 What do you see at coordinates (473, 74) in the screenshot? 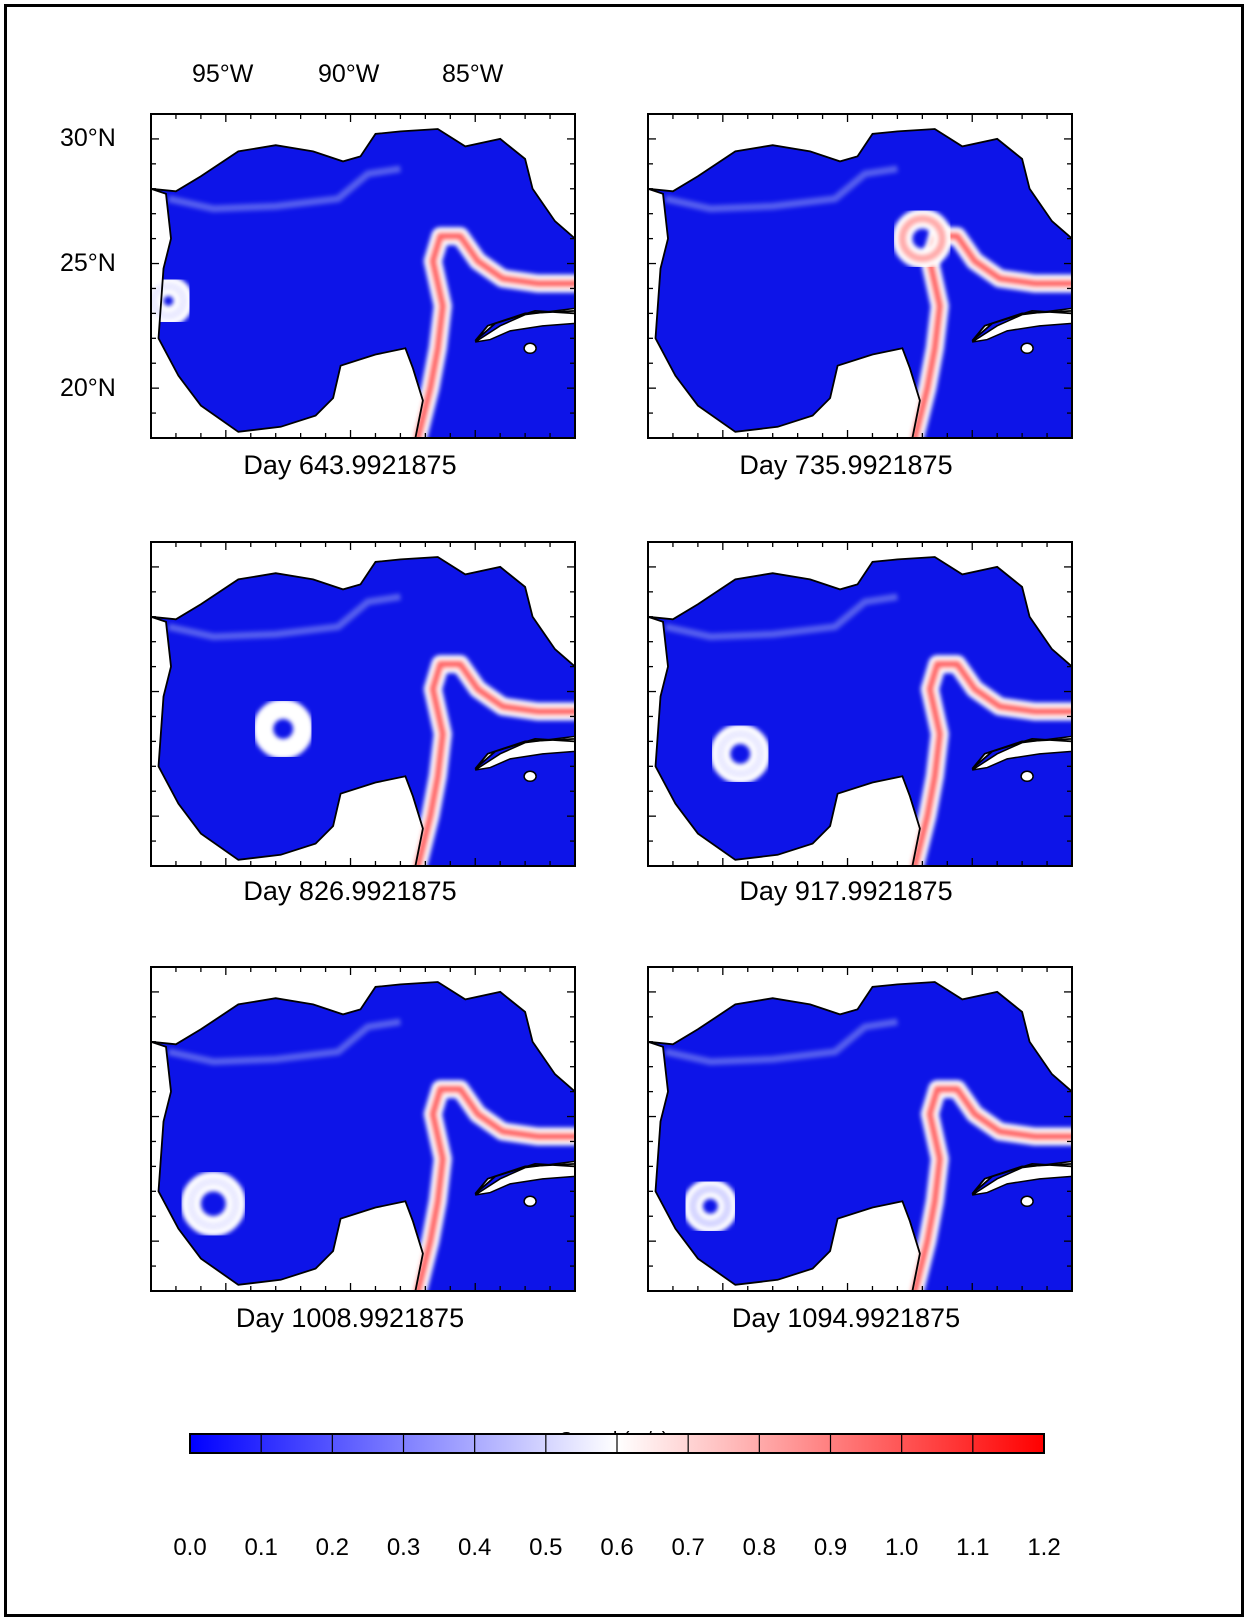
I see `lon-label-85w: 85°W` at bounding box center [473, 74].